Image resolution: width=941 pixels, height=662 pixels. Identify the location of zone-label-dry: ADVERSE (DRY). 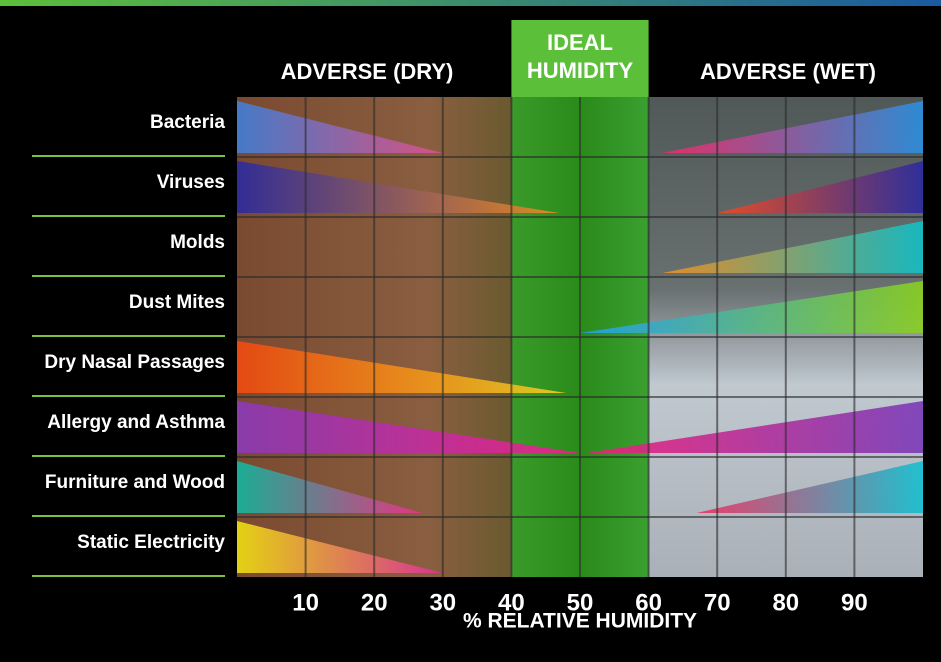
(367, 71).